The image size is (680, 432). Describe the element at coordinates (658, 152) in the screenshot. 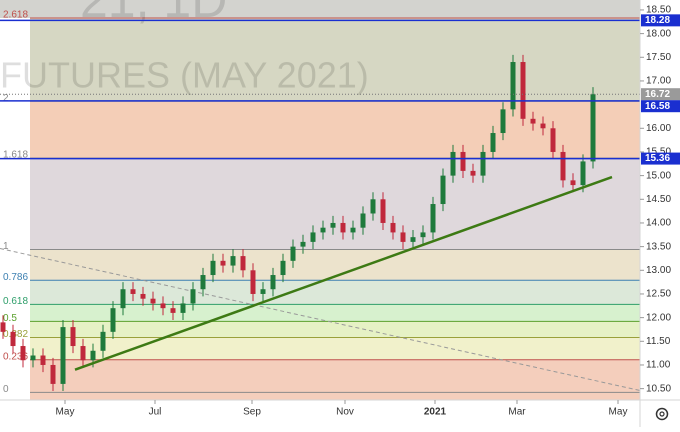

I see `y-tick-label: 15.50` at that location.